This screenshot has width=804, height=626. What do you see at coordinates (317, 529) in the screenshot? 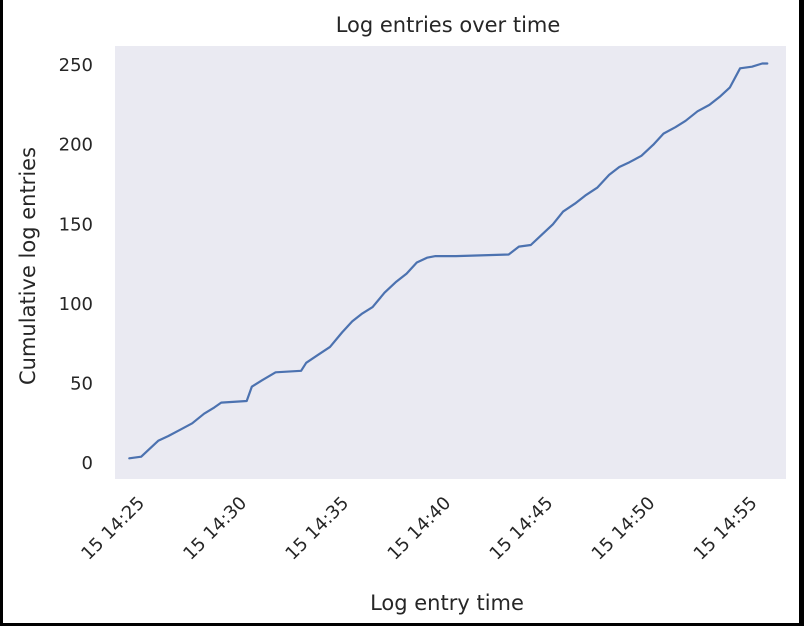
I see `x-tick-label: 15 14:35` at bounding box center [317, 529].